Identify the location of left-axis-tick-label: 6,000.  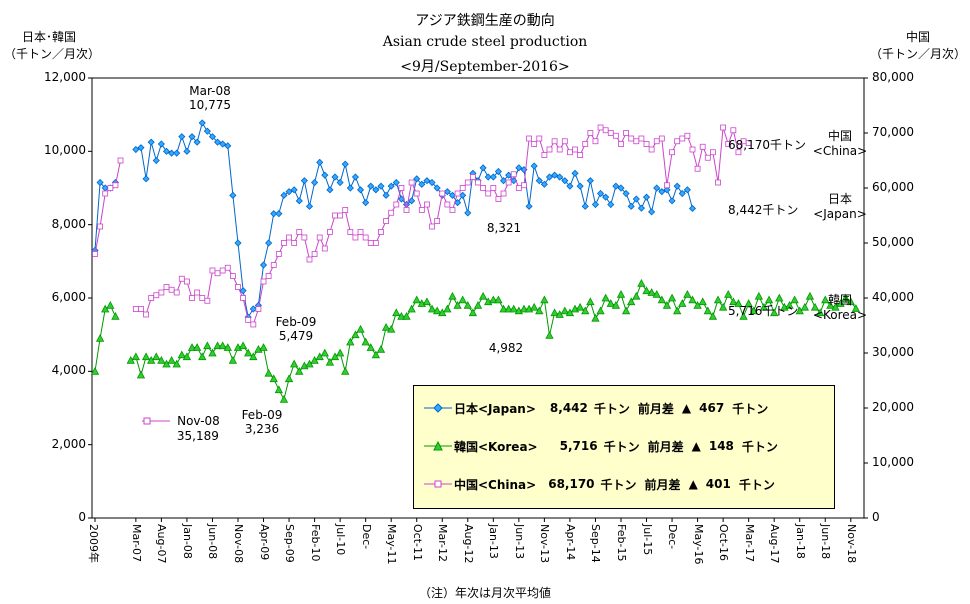
(68, 297).